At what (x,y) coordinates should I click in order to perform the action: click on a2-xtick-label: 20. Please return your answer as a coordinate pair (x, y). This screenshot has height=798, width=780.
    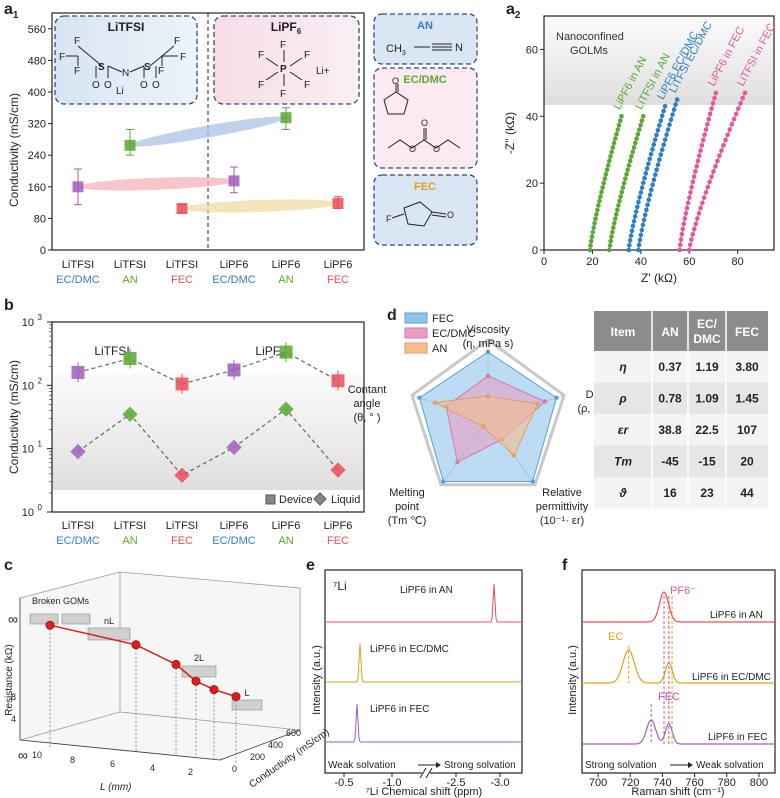
    Looking at the image, I should click on (592, 262).